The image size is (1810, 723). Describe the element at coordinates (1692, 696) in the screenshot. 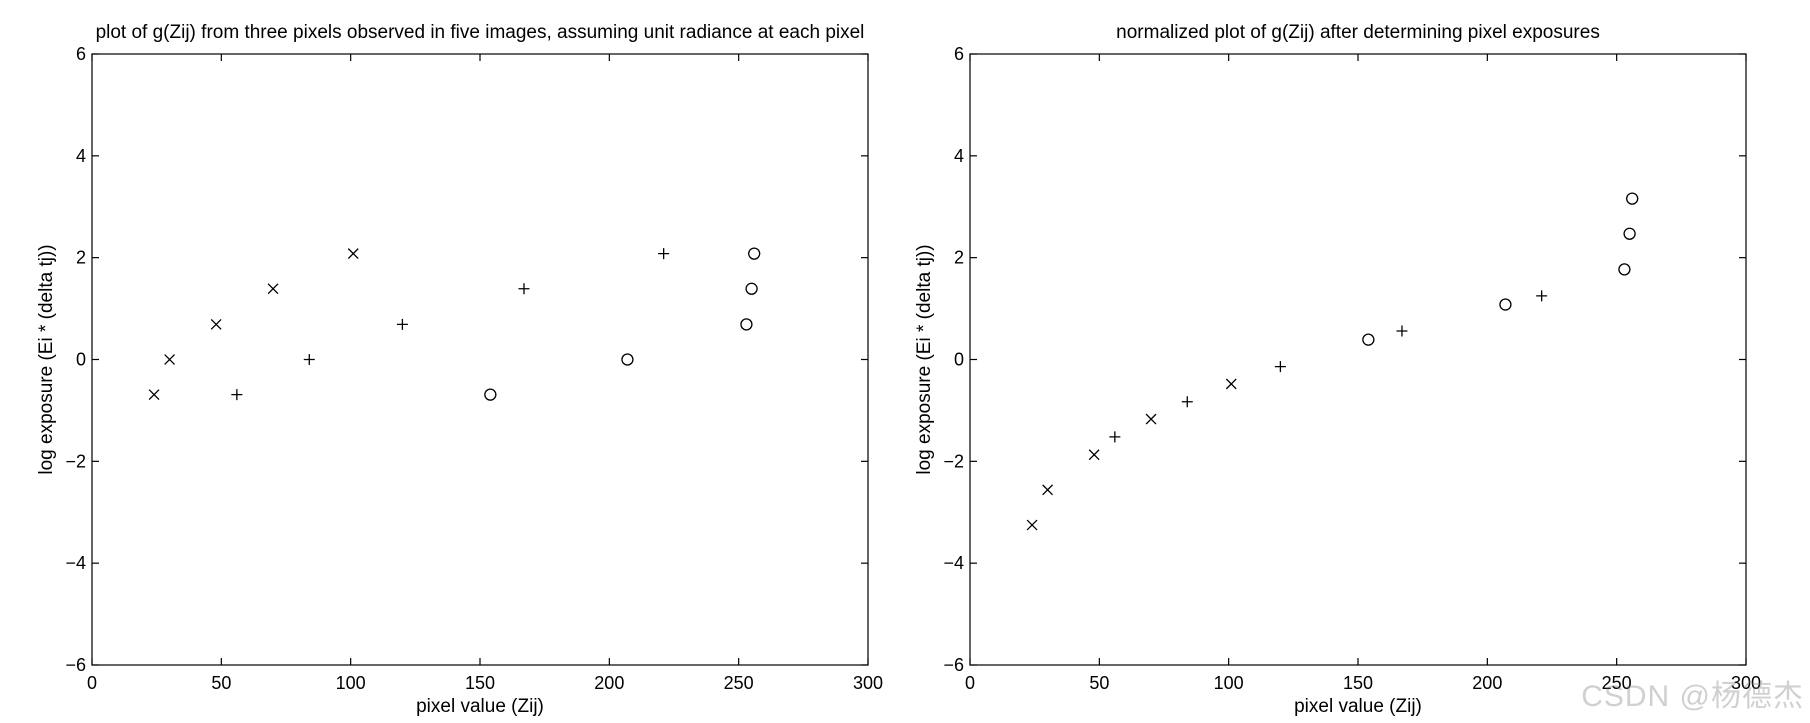

I see `watermark-text: CSDN @杨德杰` at that location.